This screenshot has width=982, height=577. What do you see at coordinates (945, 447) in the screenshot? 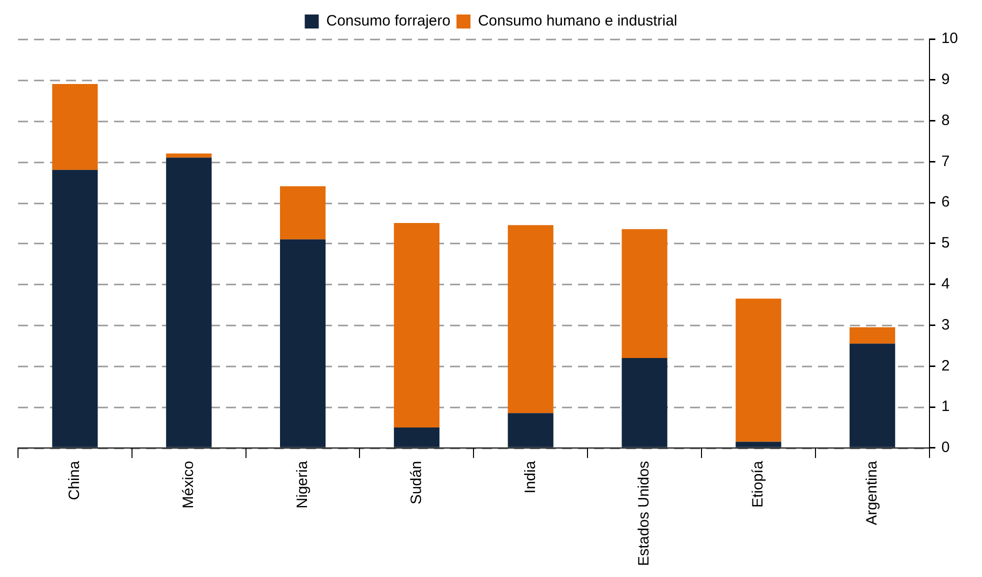
I see `y-tick-label: 0` at bounding box center [945, 447].